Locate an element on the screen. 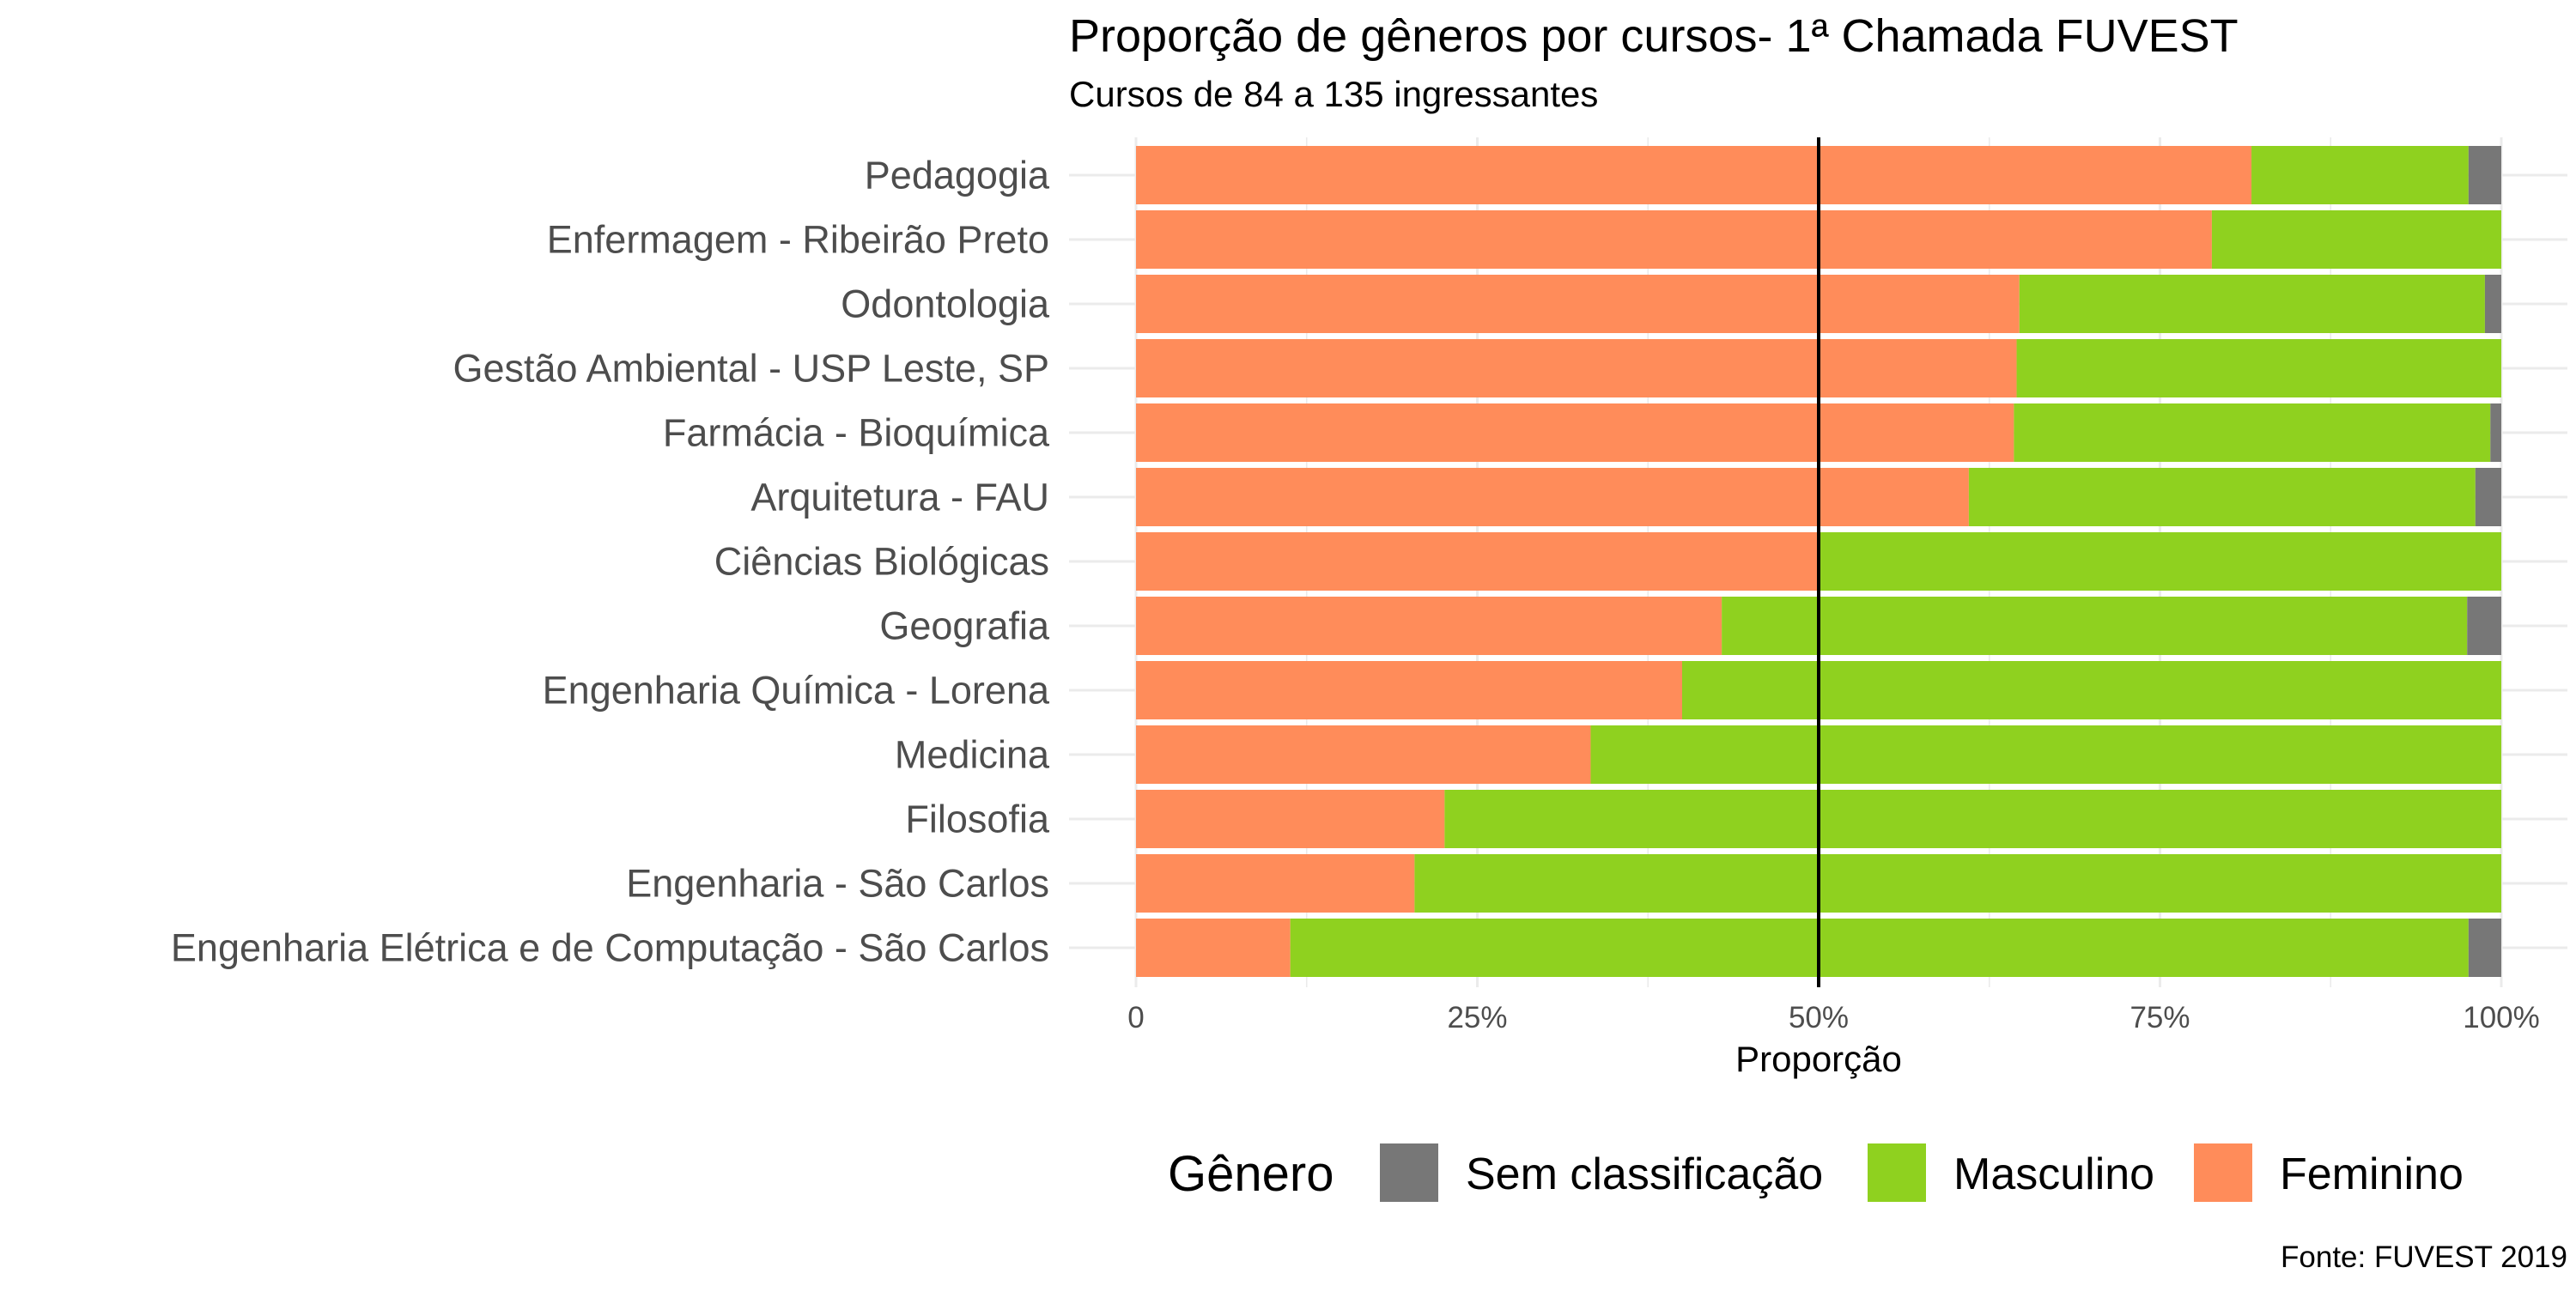  category-label: Arquitetura - FAU is located at coordinates (900, 497).